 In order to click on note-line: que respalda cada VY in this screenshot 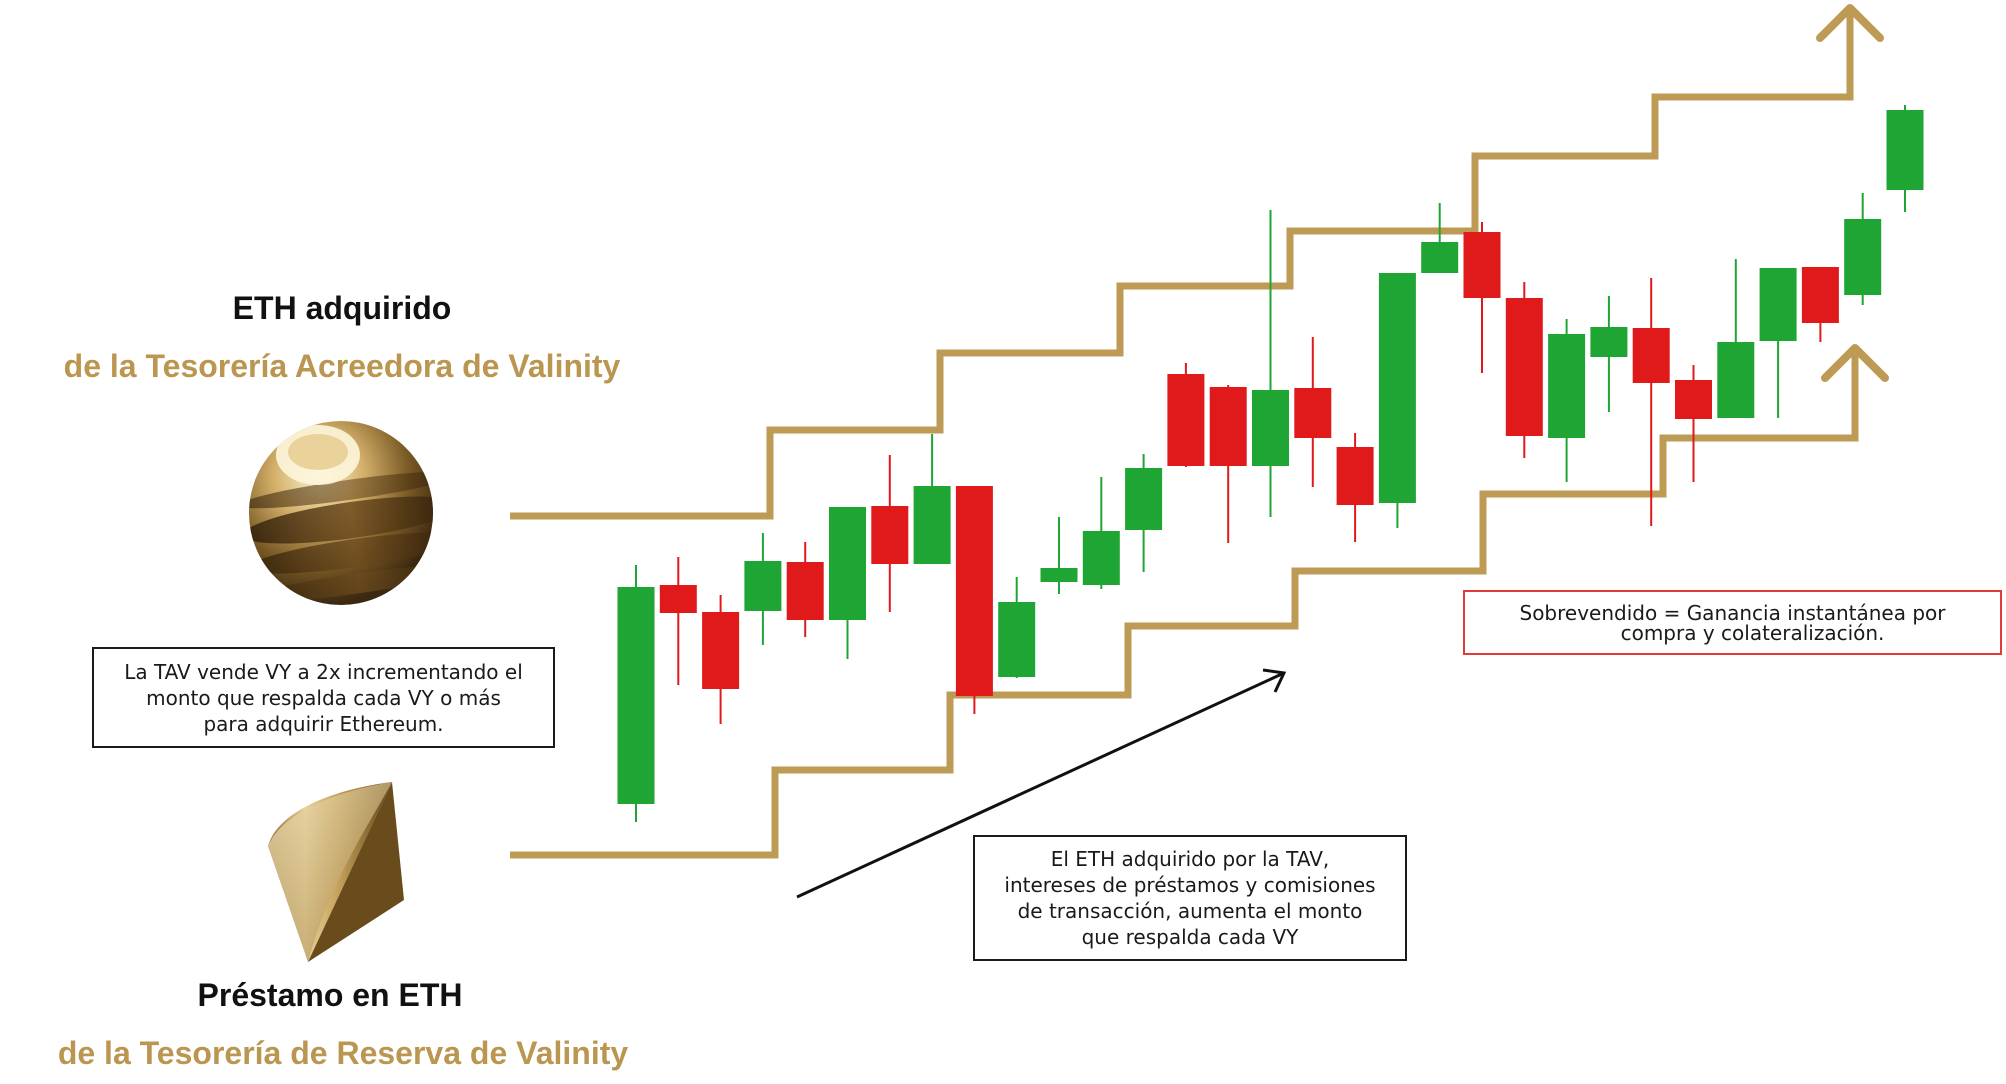, I will do `click(1190, 937)`.